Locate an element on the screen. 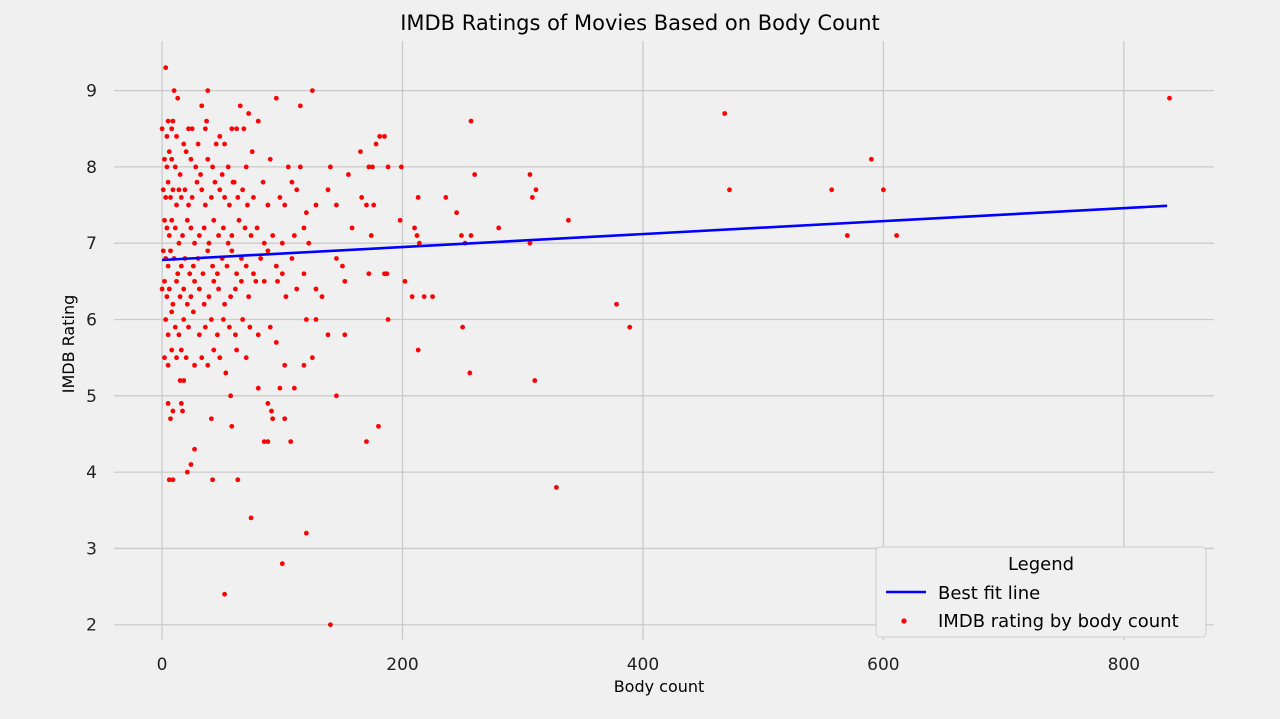 This screenshot has width=1280, height=719. legend-entry-best-fit: Best fit line is located at coordinates (989, 593).